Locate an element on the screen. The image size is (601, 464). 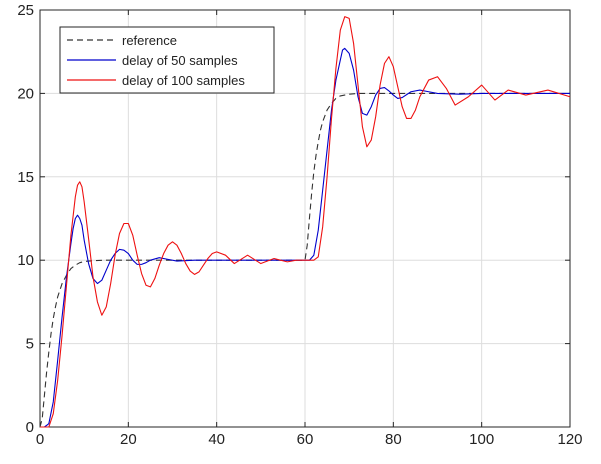
x-tick-label: 100 is located at coordinates (481, 439).